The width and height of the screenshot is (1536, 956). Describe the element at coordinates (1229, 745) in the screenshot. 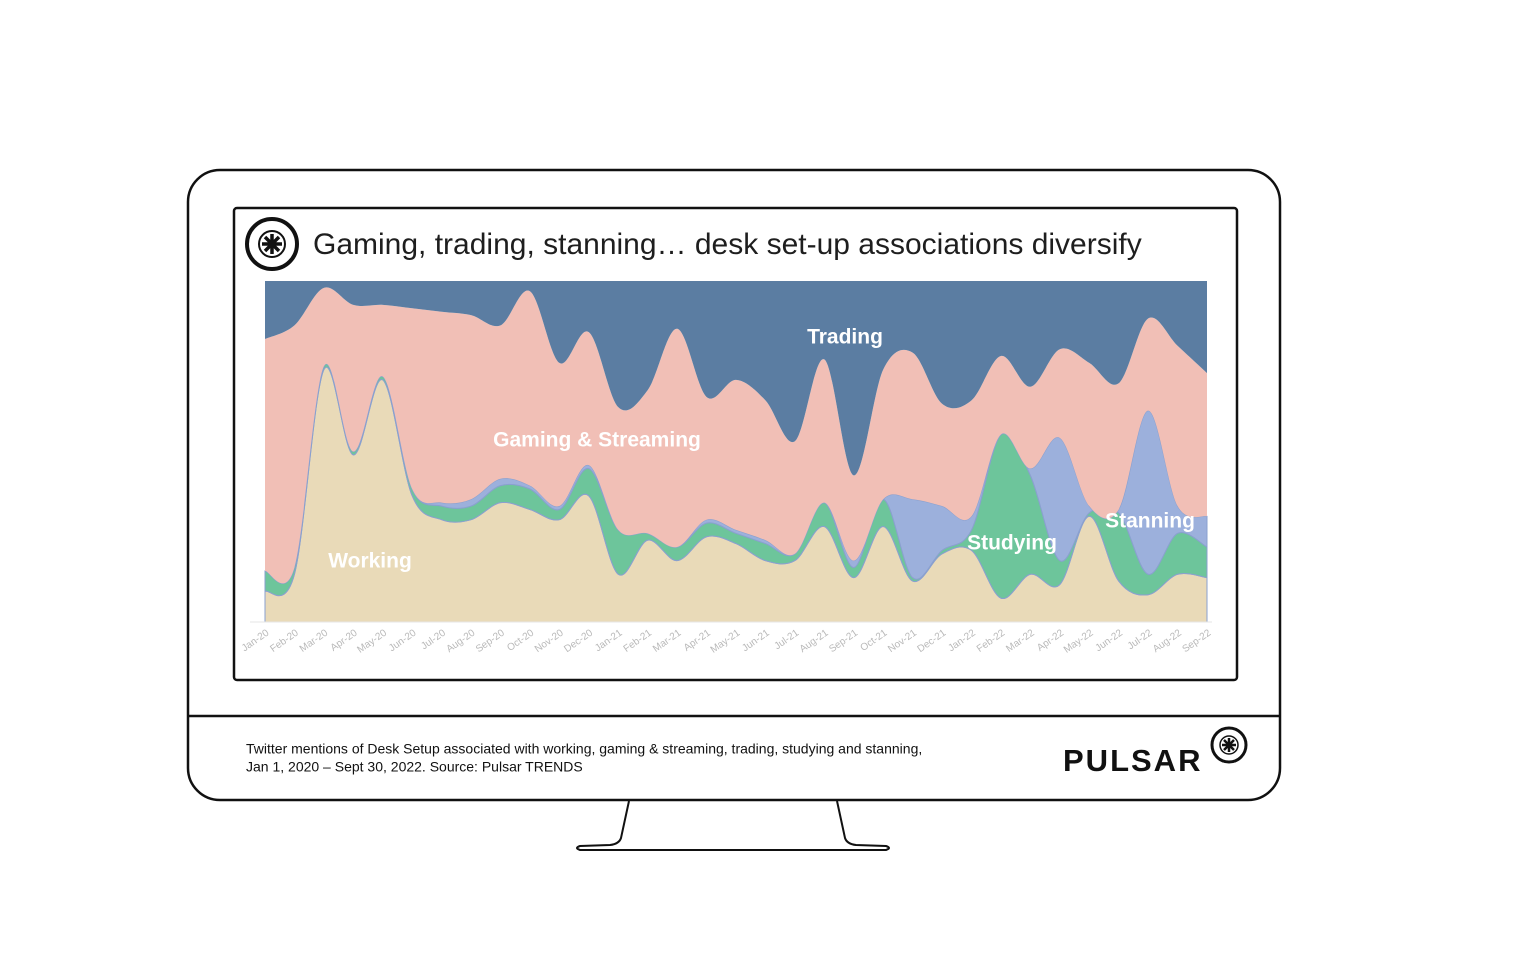

I see `brand-icon` at that location.